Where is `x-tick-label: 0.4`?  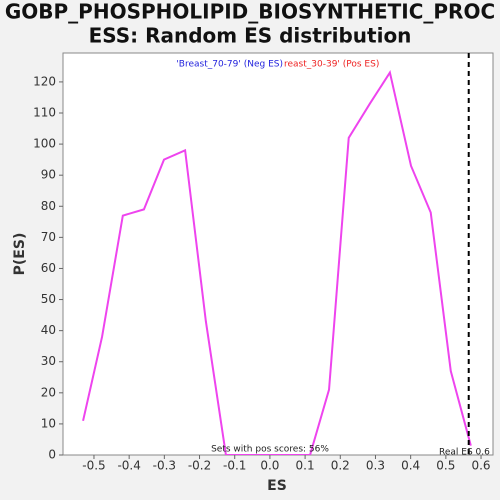 x-tick-label: 0.4 is located at coordinates (410, 466).